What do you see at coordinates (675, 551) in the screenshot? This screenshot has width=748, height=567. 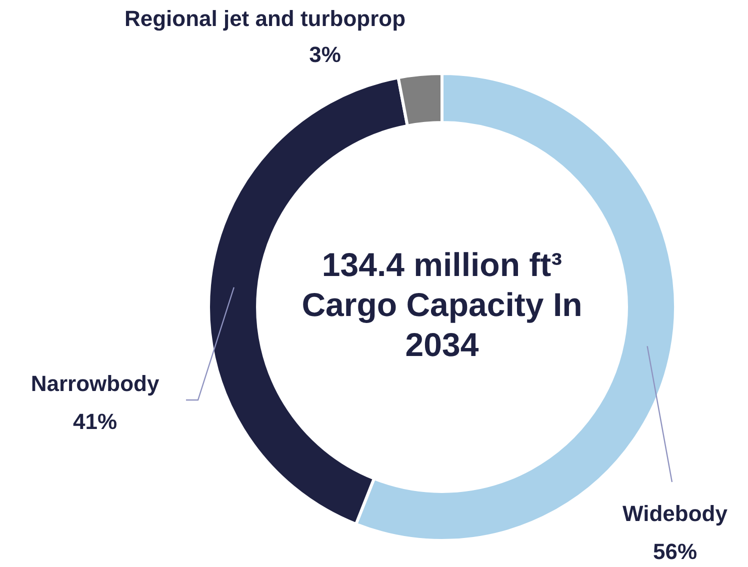 I see `data-label: 56%` at bounding box center [675, 551].